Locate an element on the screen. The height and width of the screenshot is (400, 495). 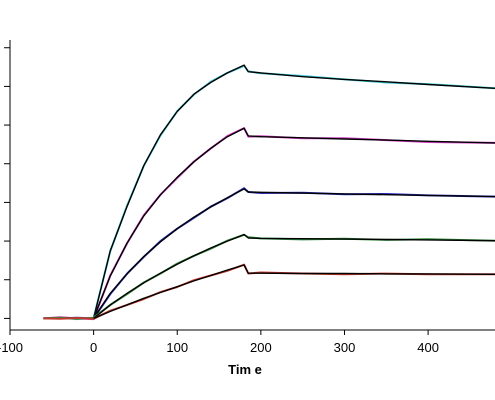
x-tick-label: 400 is located at coordinates (428, 347).